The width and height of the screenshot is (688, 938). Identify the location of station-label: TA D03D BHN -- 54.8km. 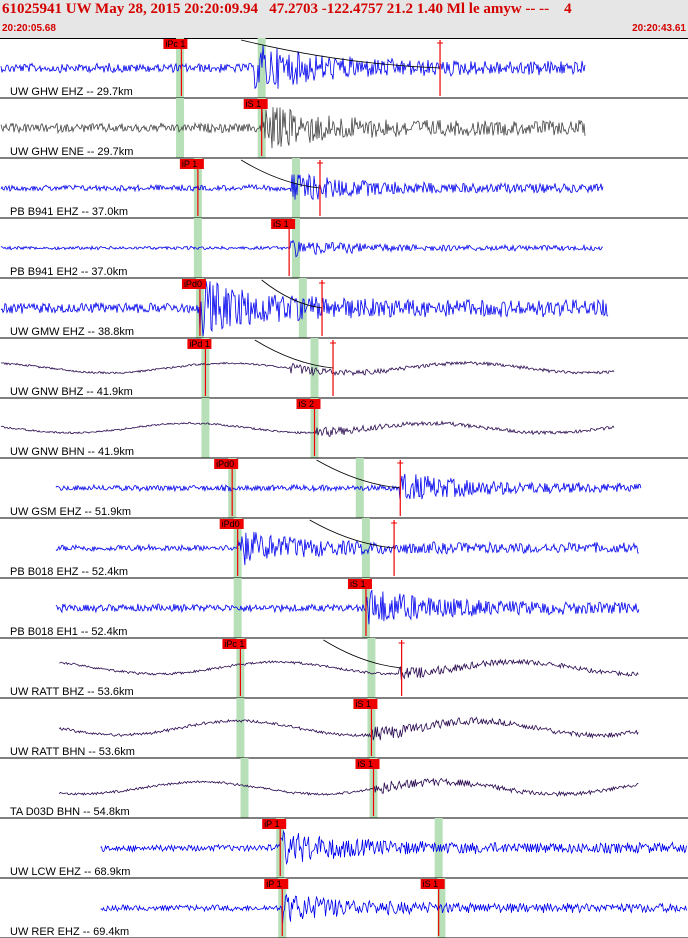
(70, 812).